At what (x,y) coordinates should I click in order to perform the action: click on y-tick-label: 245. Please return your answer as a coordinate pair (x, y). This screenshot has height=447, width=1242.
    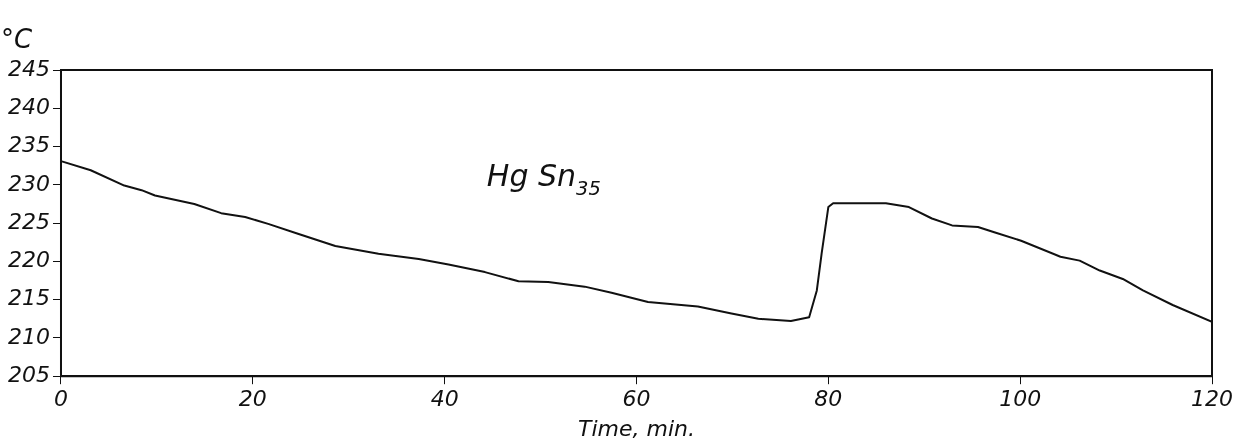
    Looking at the image, I should click on (28, 68).